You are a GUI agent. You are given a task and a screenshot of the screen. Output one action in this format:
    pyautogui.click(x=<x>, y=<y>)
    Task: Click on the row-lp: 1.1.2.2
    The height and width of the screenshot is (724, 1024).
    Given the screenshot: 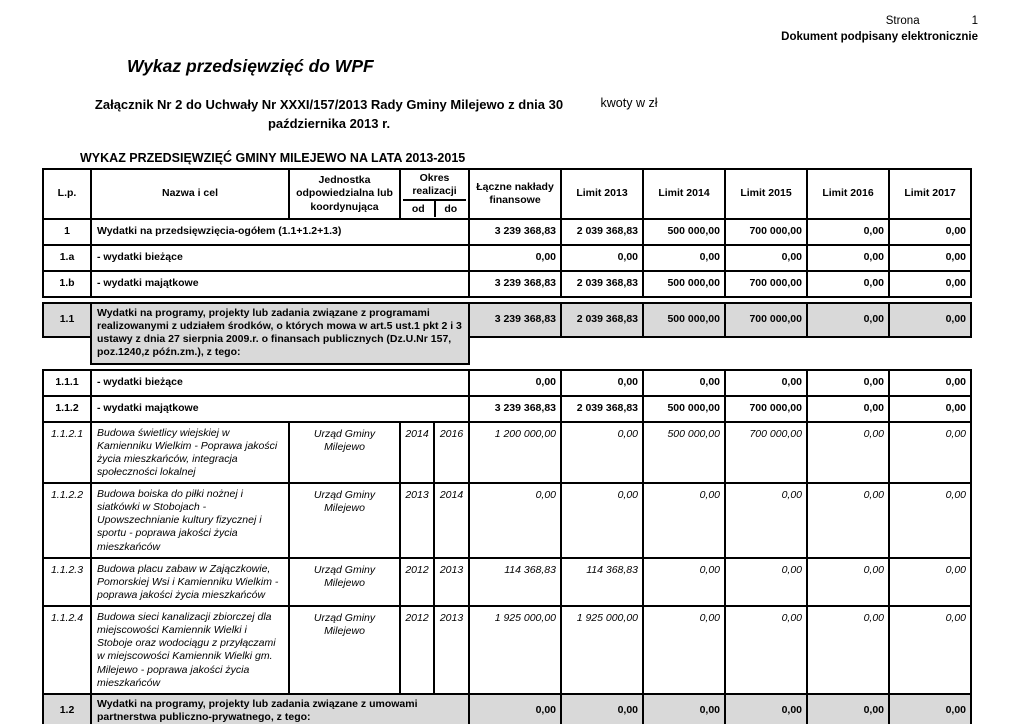 What is the action you would take?
    pyautogui.click(x=67, y=520)
    